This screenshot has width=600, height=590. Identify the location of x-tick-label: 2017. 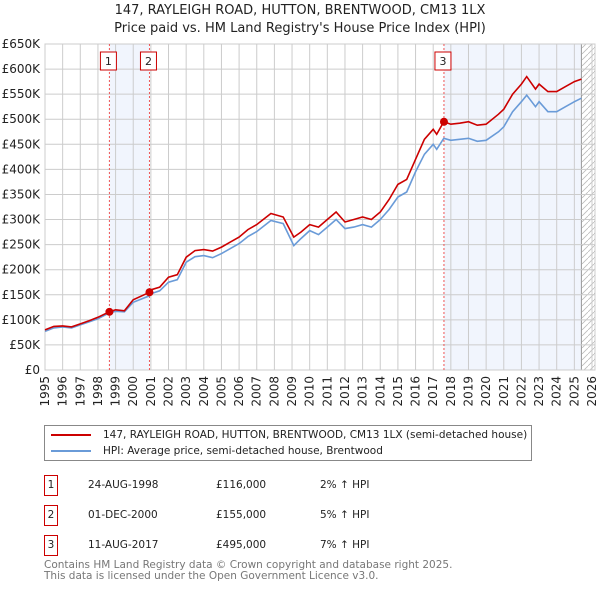
(433, 391).